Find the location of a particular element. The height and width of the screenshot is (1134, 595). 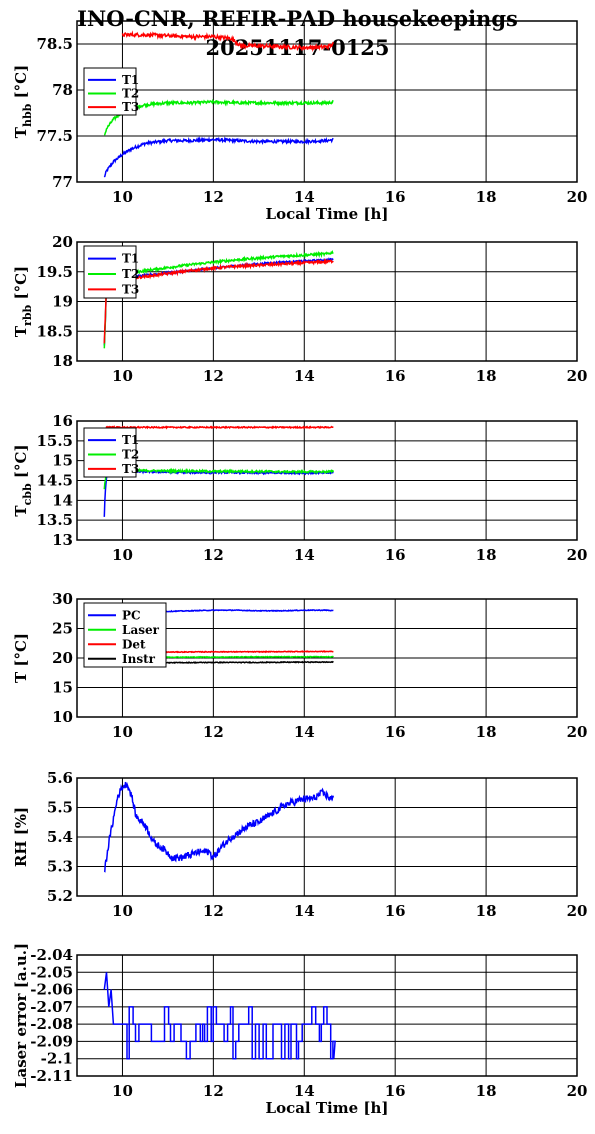

legend-label-pc: PC is located at coordinates (131, 615).